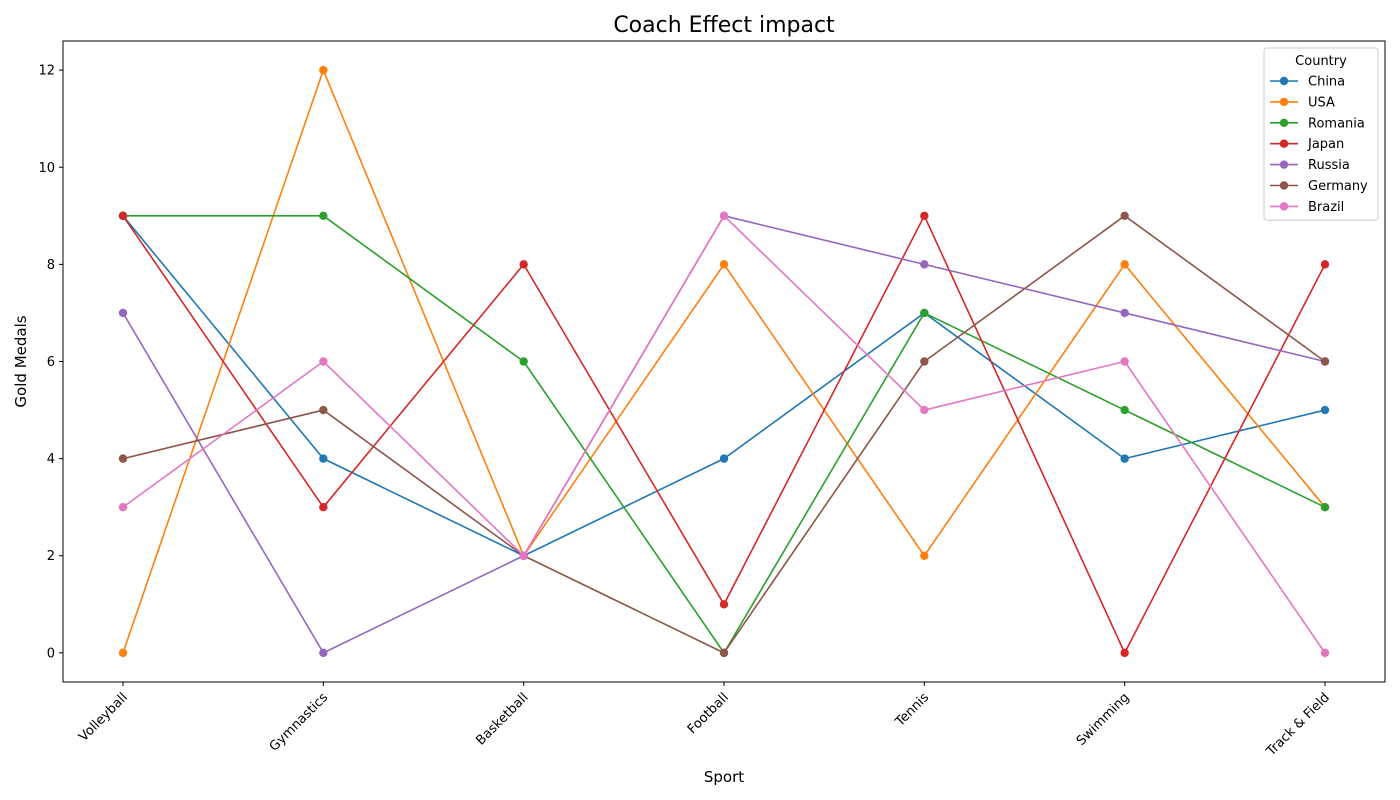  What do you see at coordinates (1325, 144) in the screenshot?
I see `legend-label: Japan` at bounding box center [1325, 144].